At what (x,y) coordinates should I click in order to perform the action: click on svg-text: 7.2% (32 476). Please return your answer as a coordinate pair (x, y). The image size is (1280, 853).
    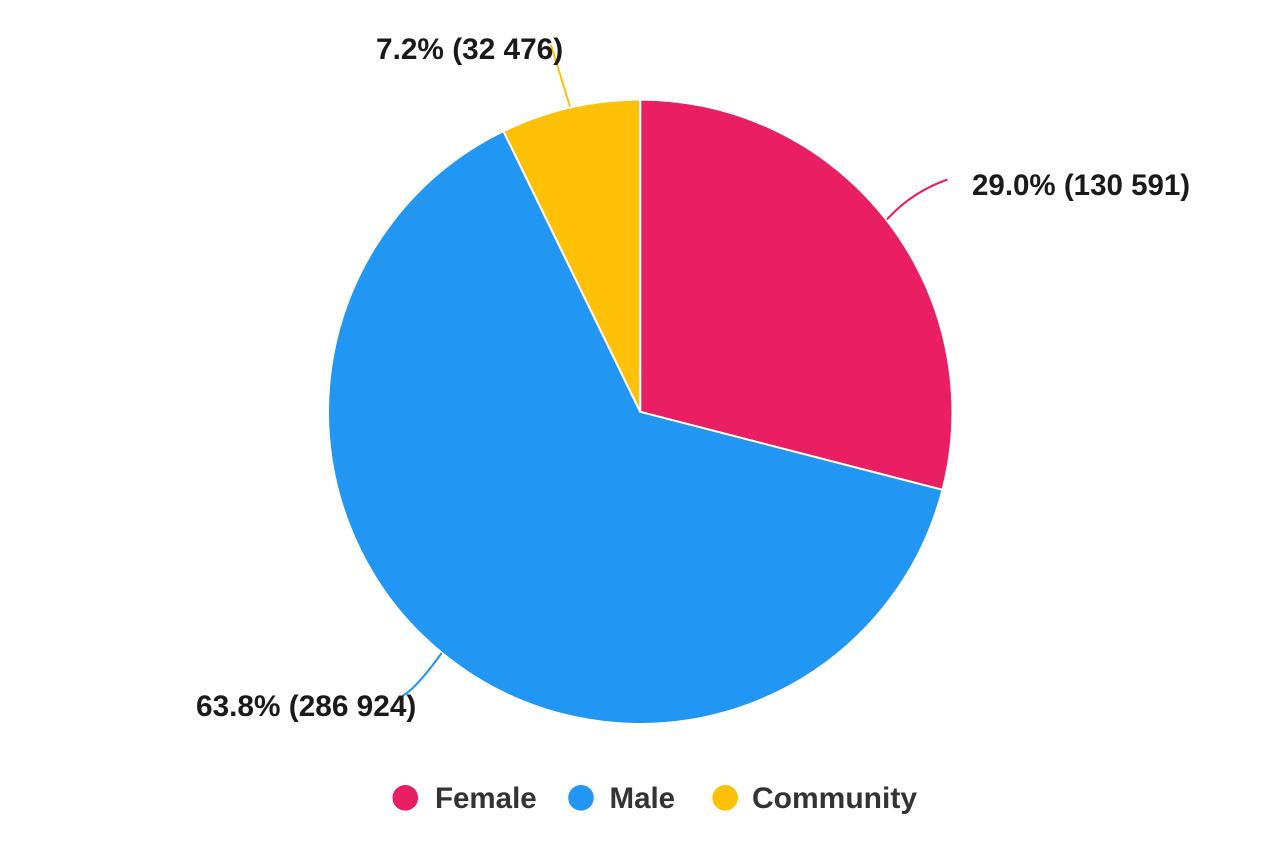
    Looking at the image, I should click on (469, 49).